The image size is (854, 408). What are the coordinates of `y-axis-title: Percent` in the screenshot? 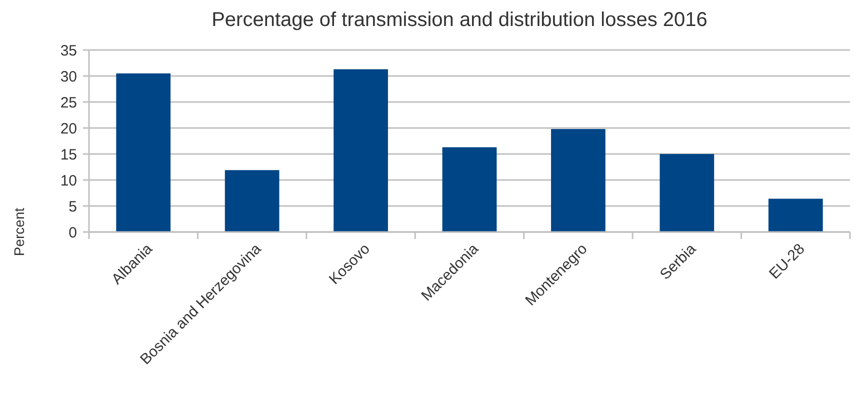 It's located at (19, 232).